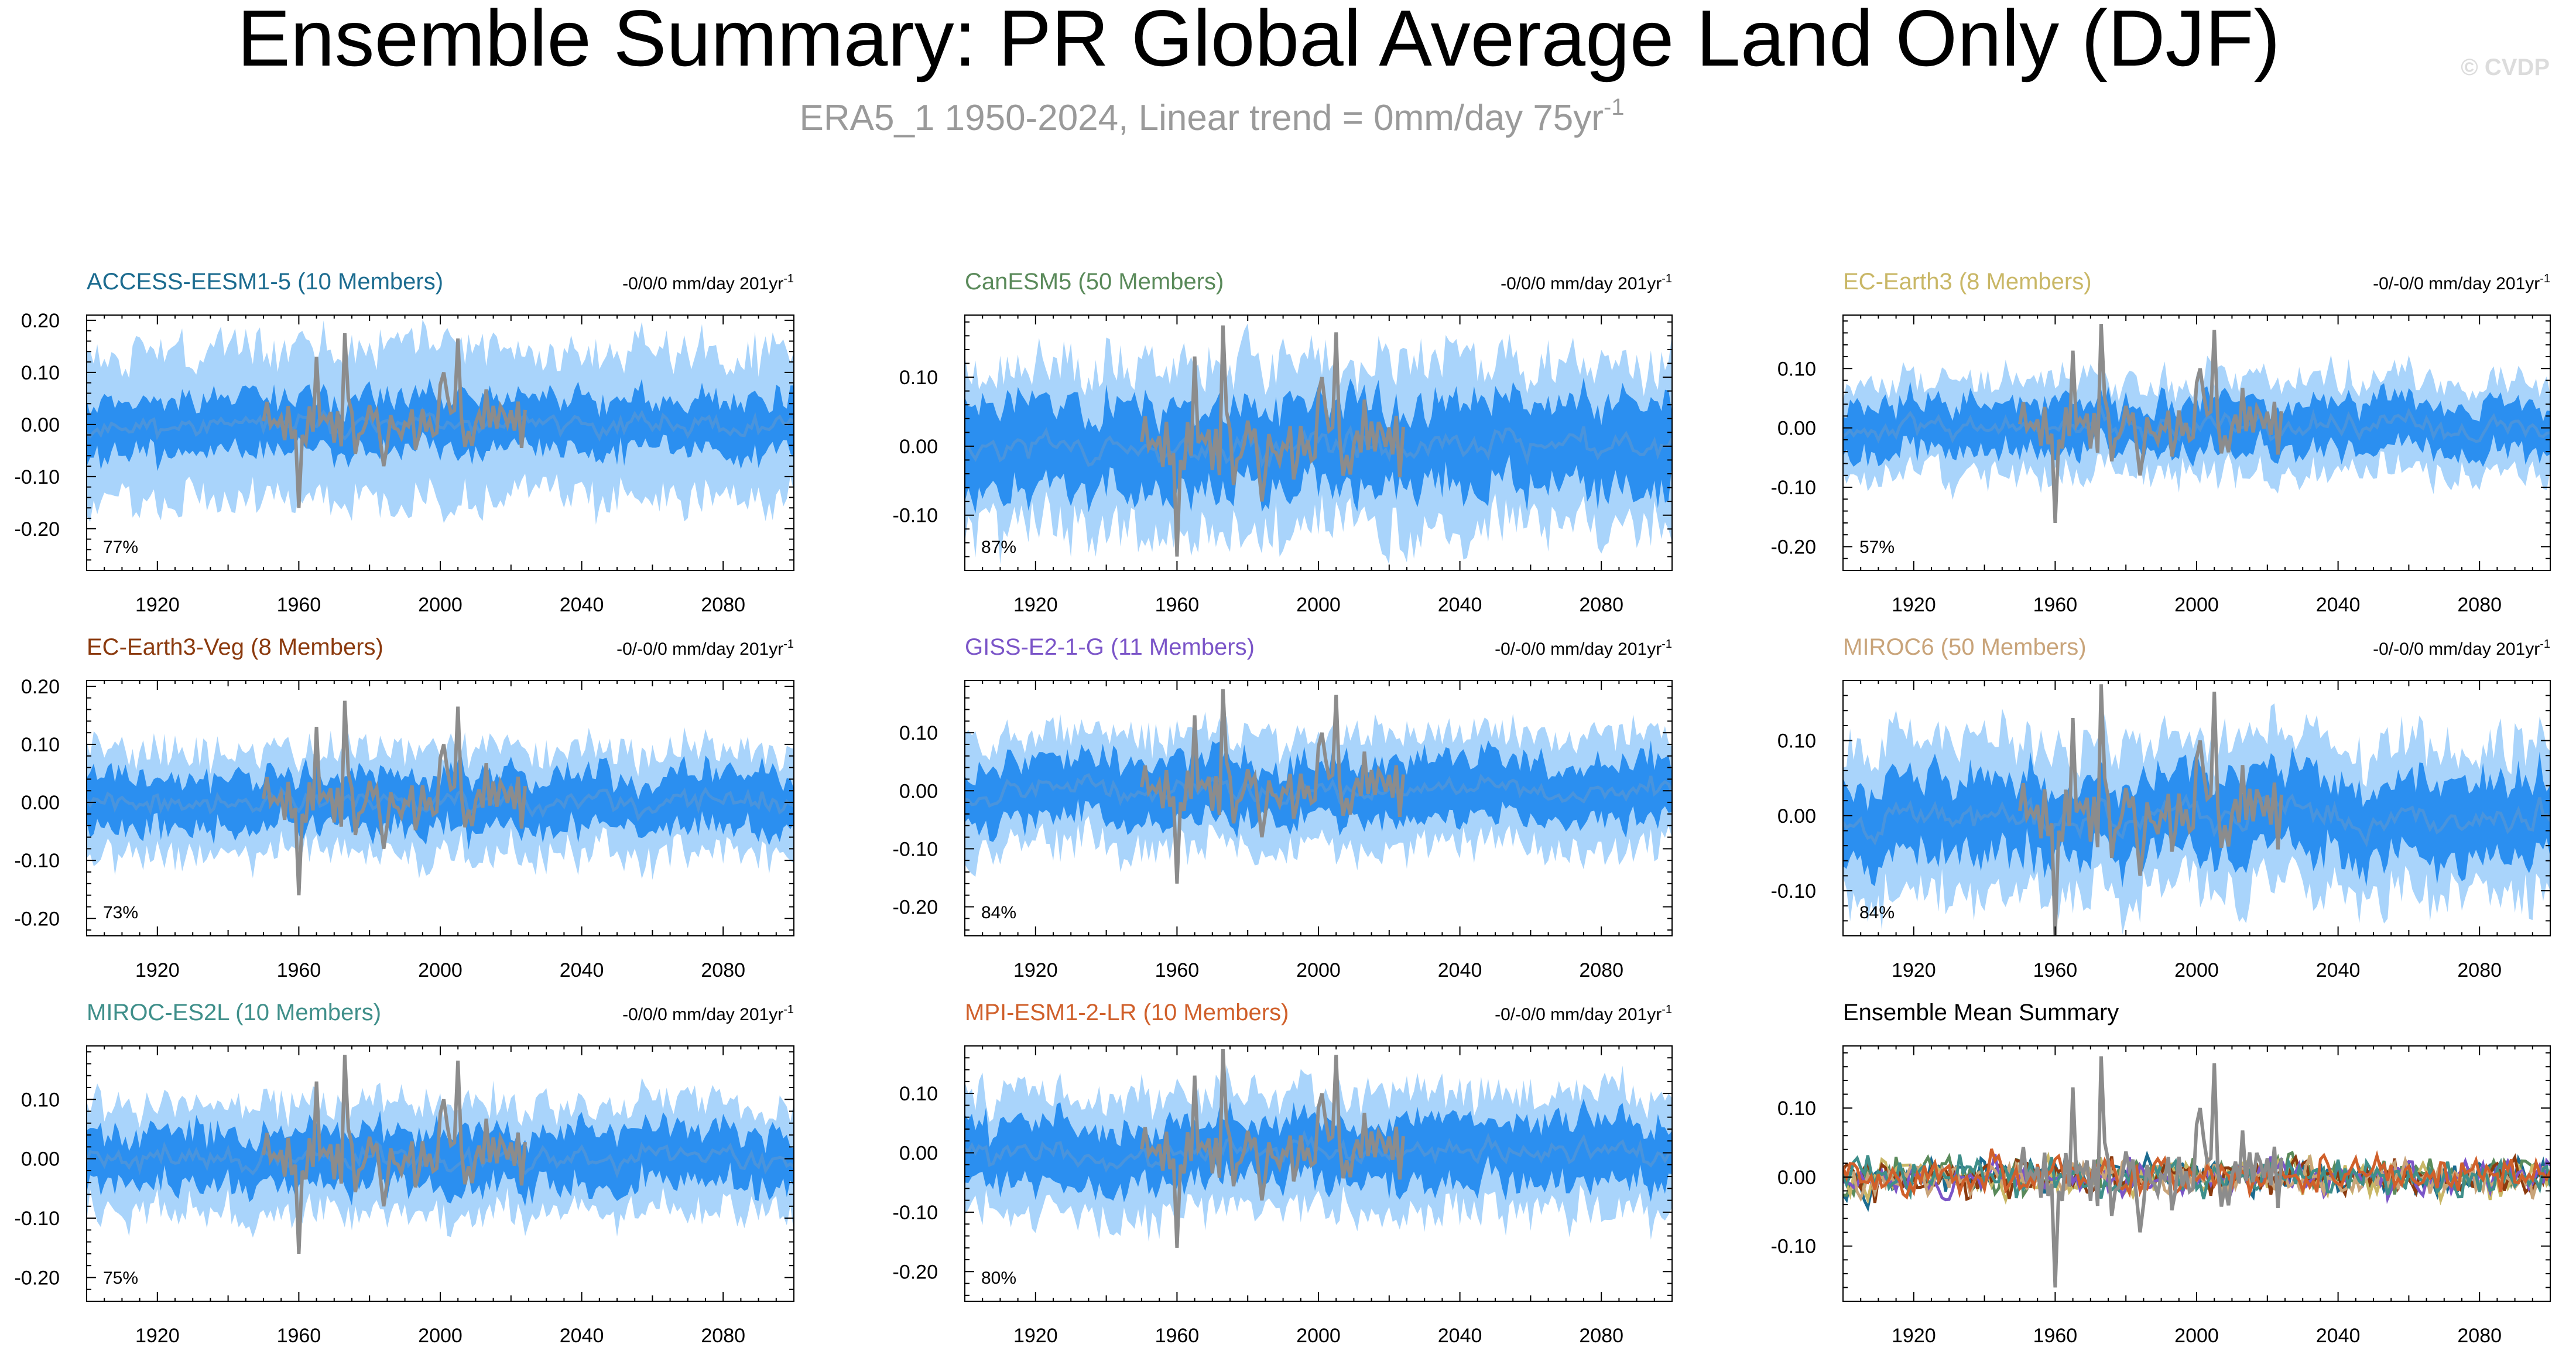 Image resolution: width=2576 pixels, height=1361 pixels. Describe the element at coordinates (1967, 282) in the screenshot. I see `panel-title: EC-Earth3 (8 Members)` at that location.